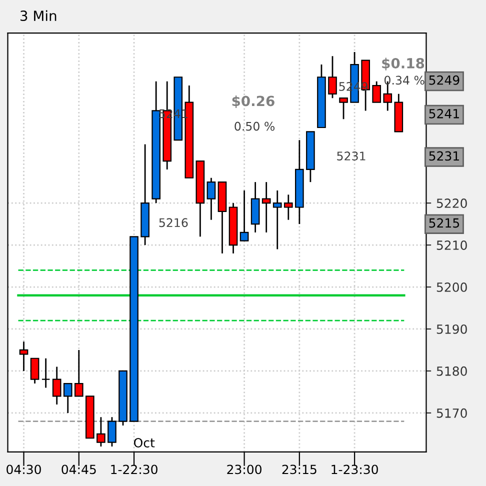 This screenshot has width=486, height=486. I want to click on x-tick-label: 23:15, so click(299, 469).